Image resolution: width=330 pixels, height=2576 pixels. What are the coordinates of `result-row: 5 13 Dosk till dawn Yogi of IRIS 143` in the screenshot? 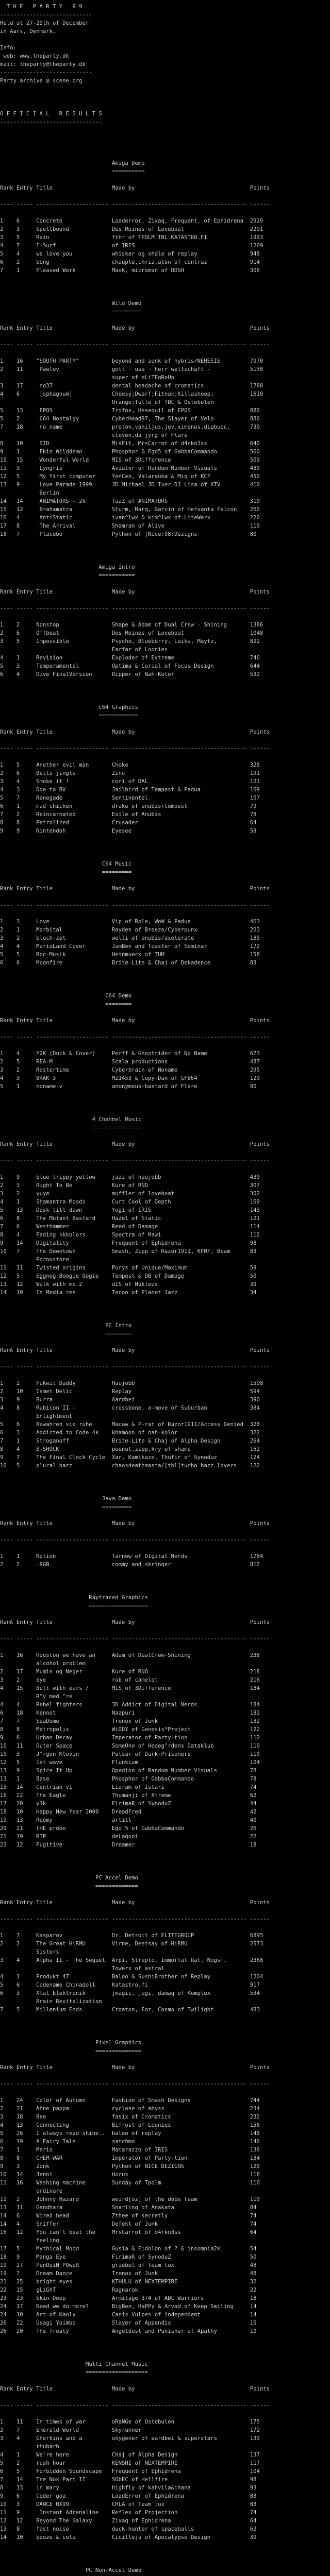 It's located at (130, 1210).